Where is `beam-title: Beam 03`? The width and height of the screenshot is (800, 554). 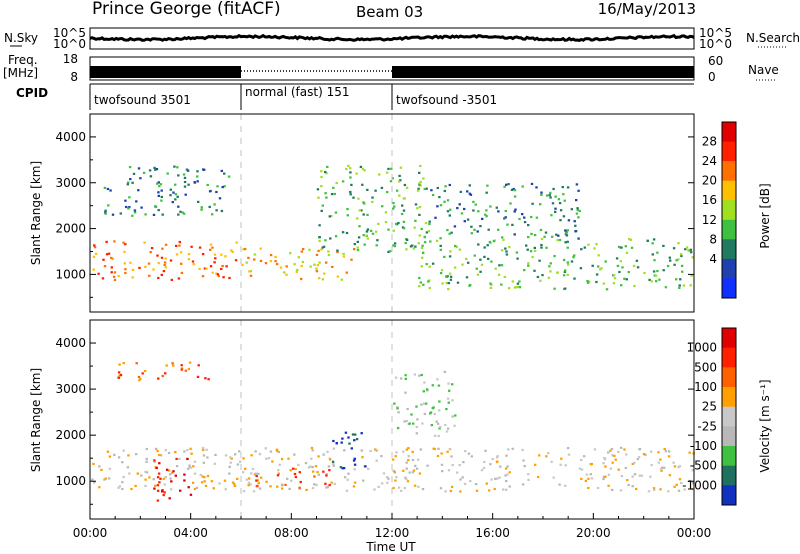 beam-title: Beam 03 is located at coordinates (389, 12).